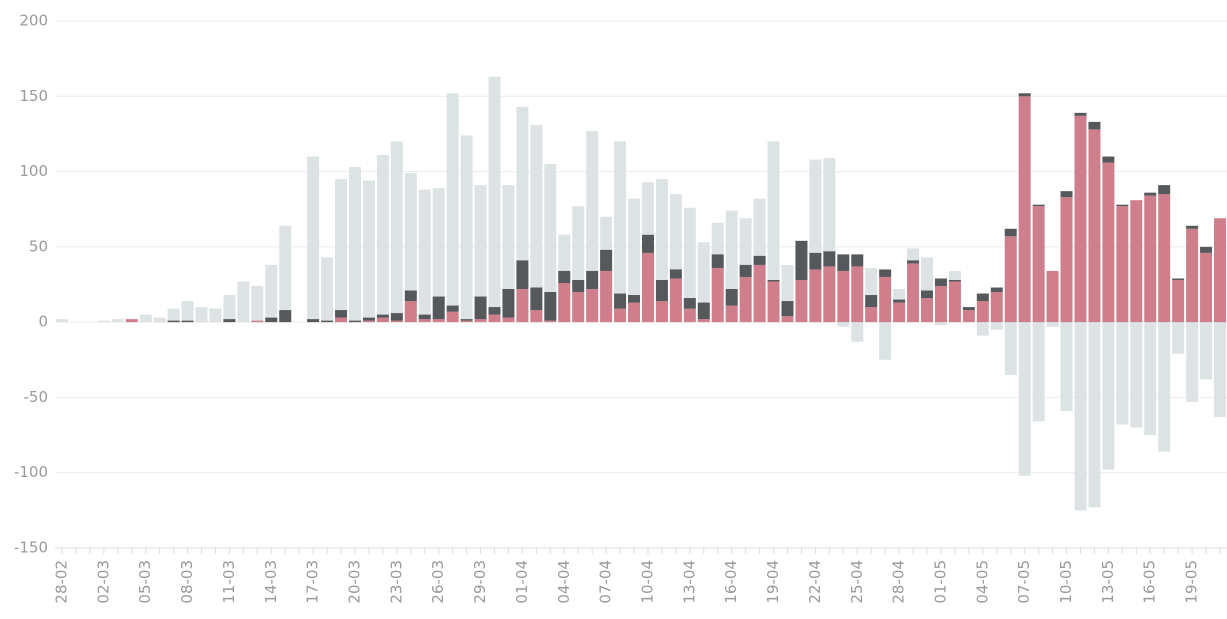  I want to click on y-tick-label: 50, so click(38, 246).